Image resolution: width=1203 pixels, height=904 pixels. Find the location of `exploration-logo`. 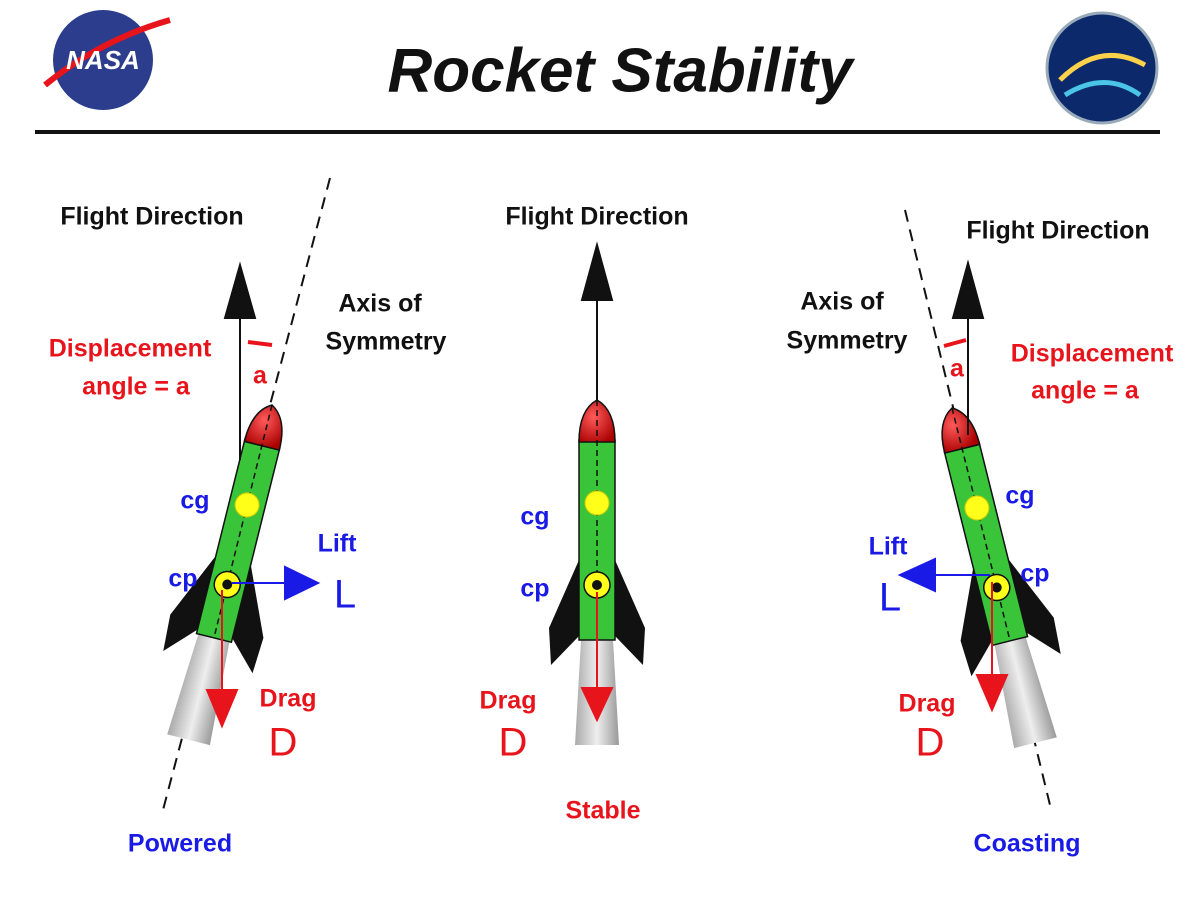

exploration-logo is located at coordinates (1102, 68).